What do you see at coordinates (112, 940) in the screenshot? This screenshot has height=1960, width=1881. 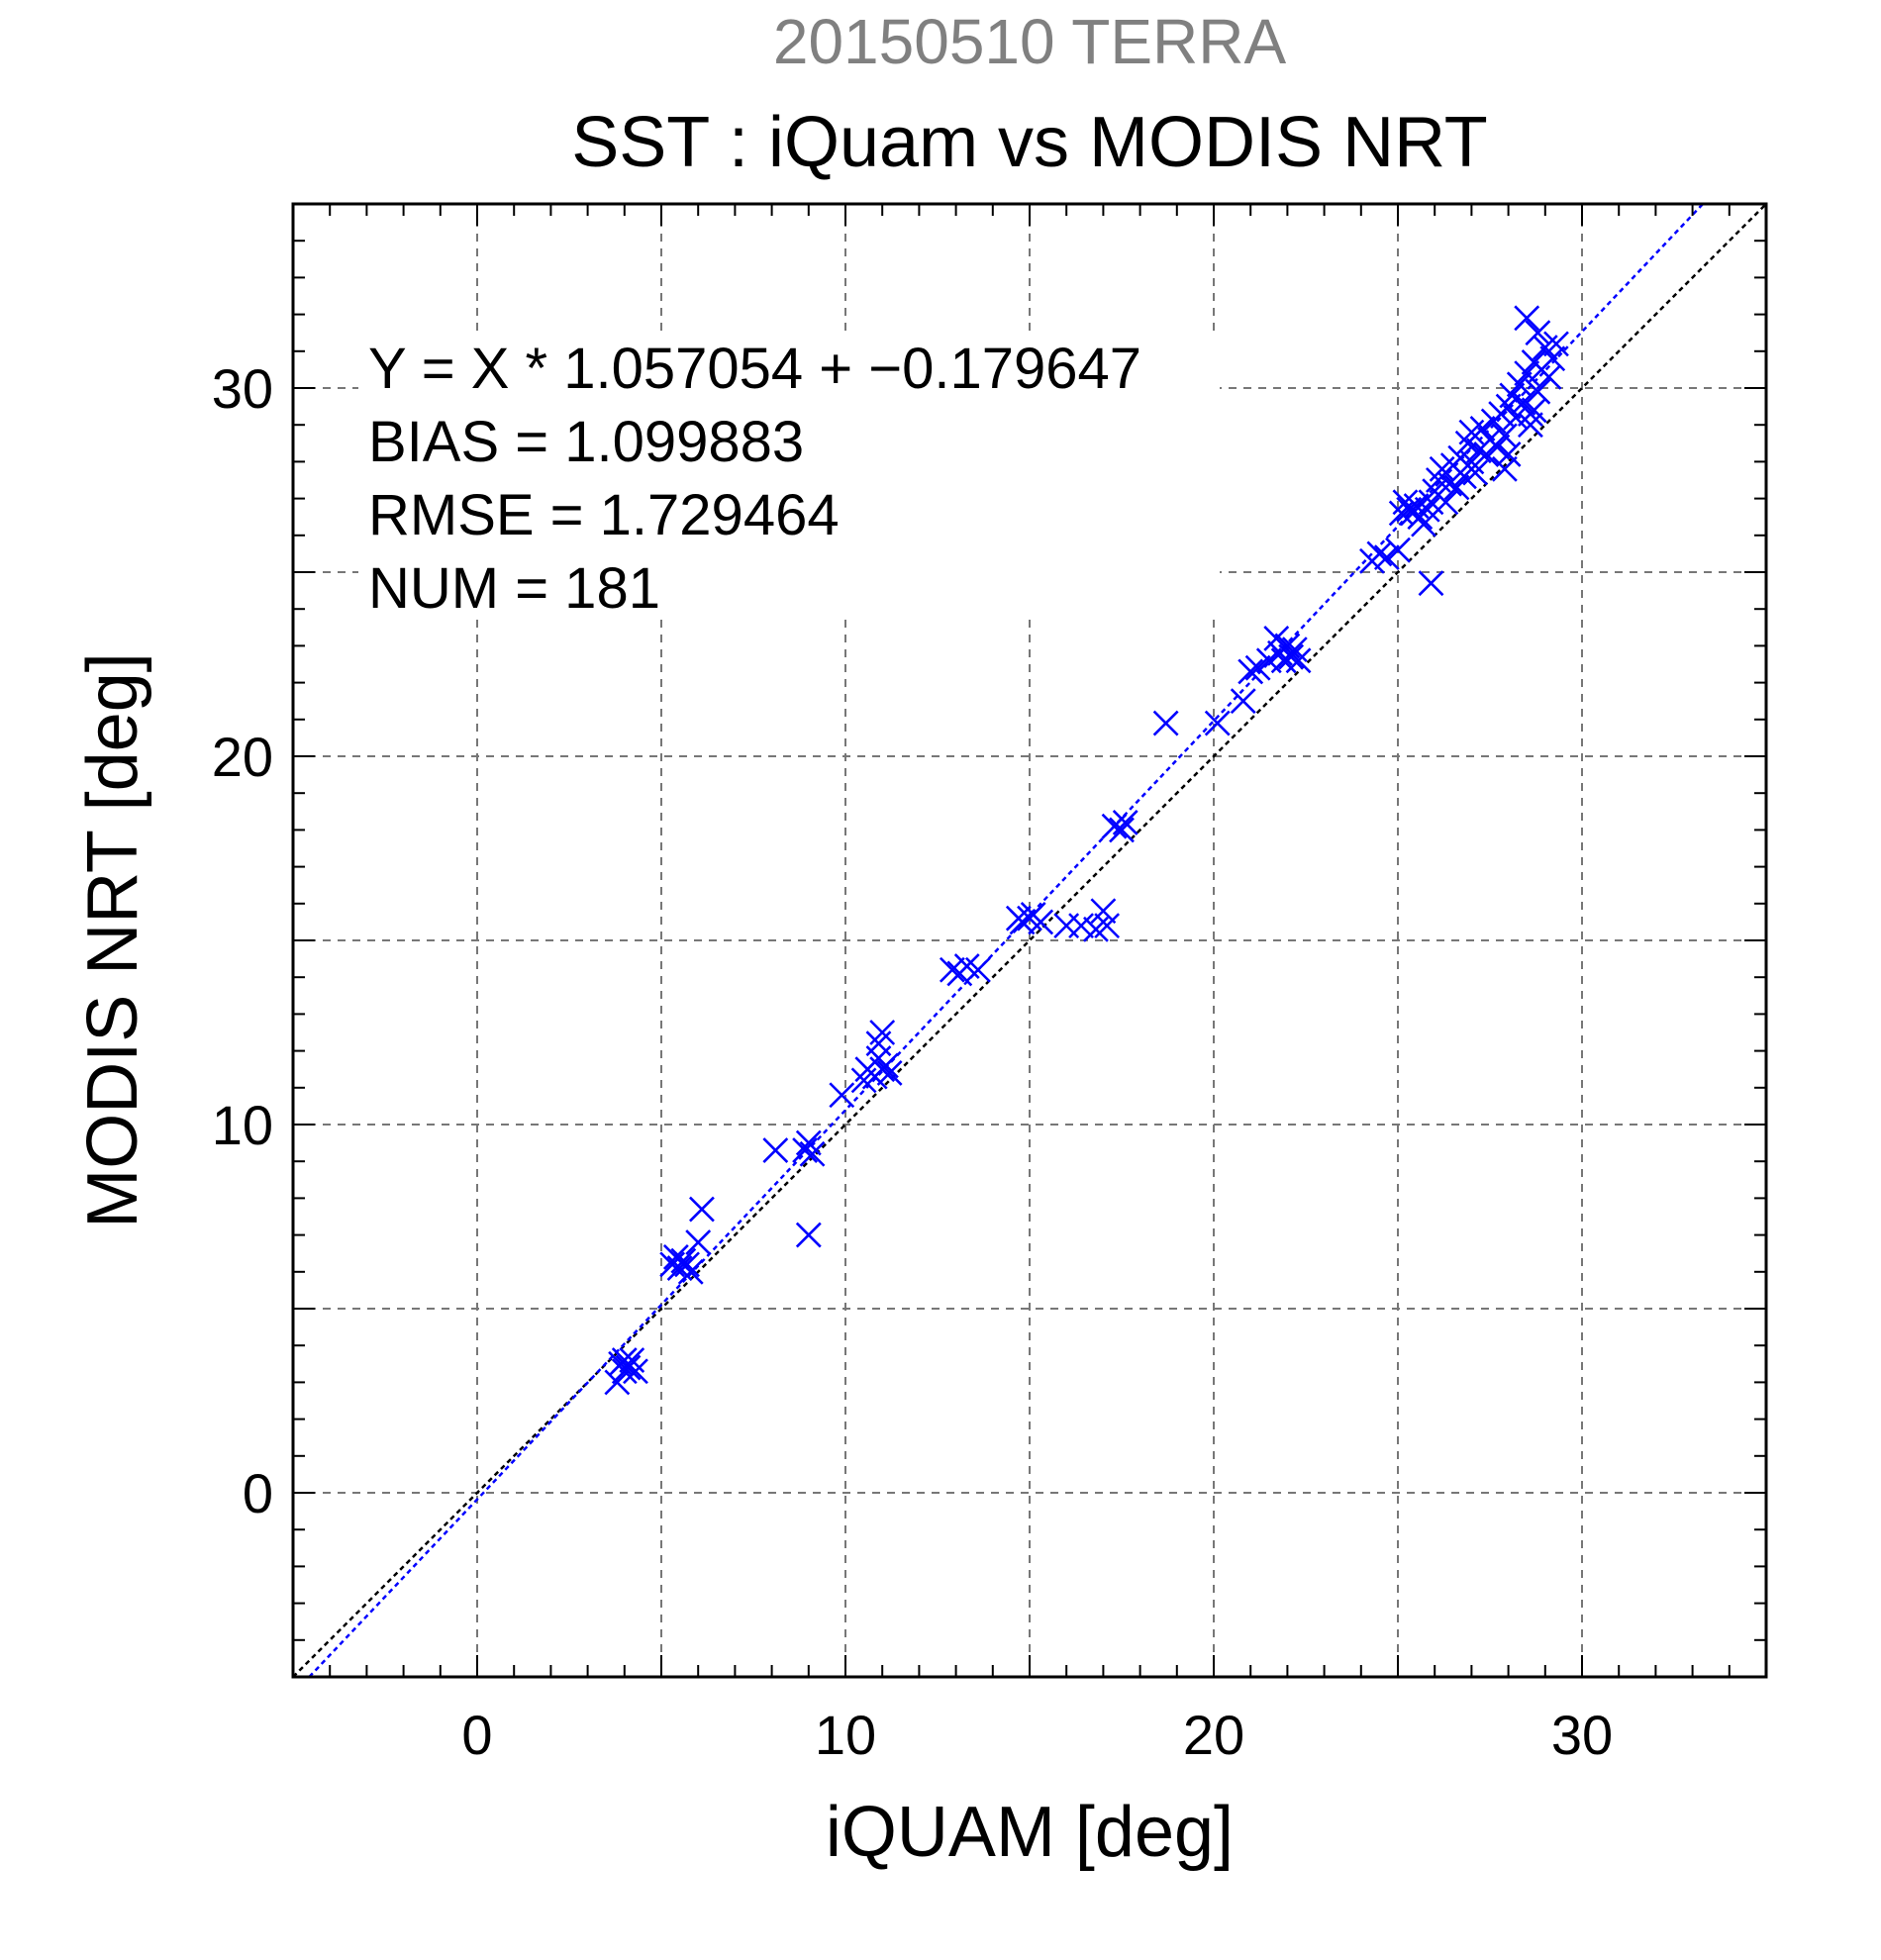 I see `y-axis-label: MODIS NRT [deg]` at bounding box center [112, 940].